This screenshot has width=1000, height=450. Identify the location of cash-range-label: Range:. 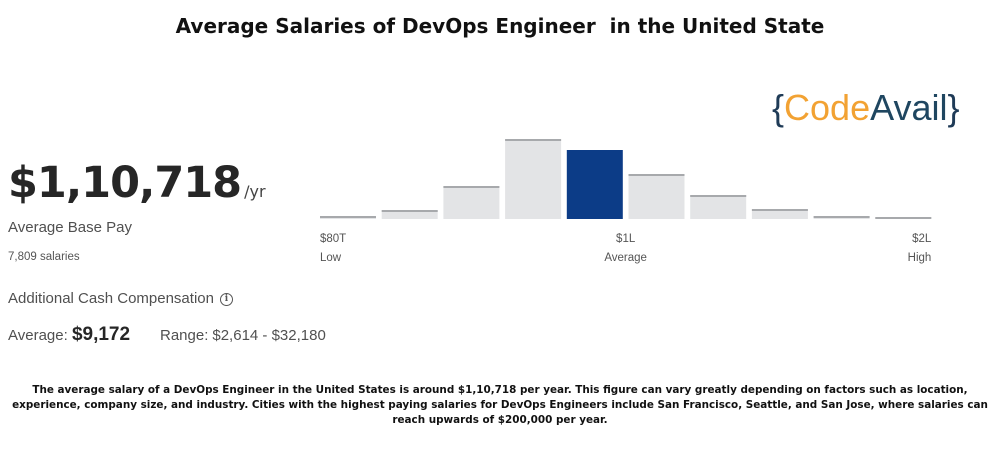
(184, 335).